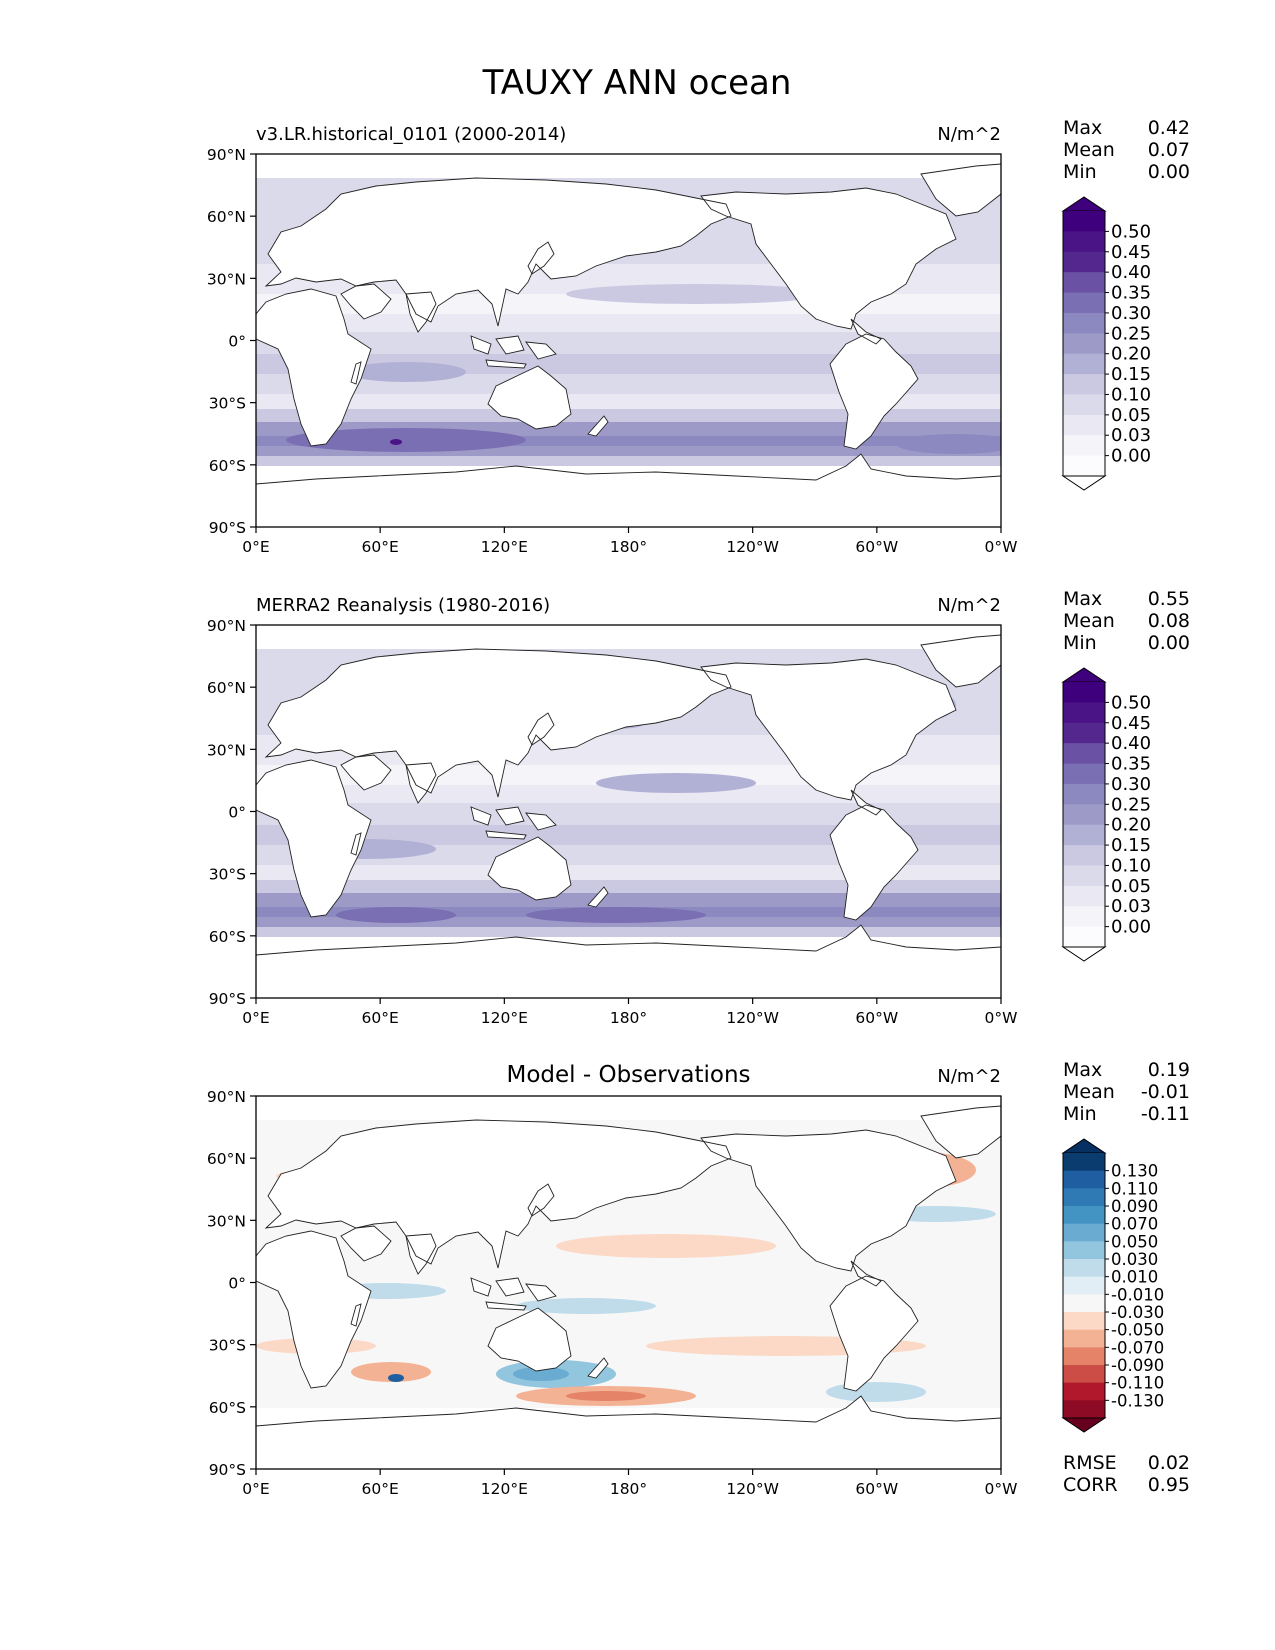 The height and width of the screenshot is (1650, 1275). I want to click on stat-value: -0.11, so click(1165, 1114).